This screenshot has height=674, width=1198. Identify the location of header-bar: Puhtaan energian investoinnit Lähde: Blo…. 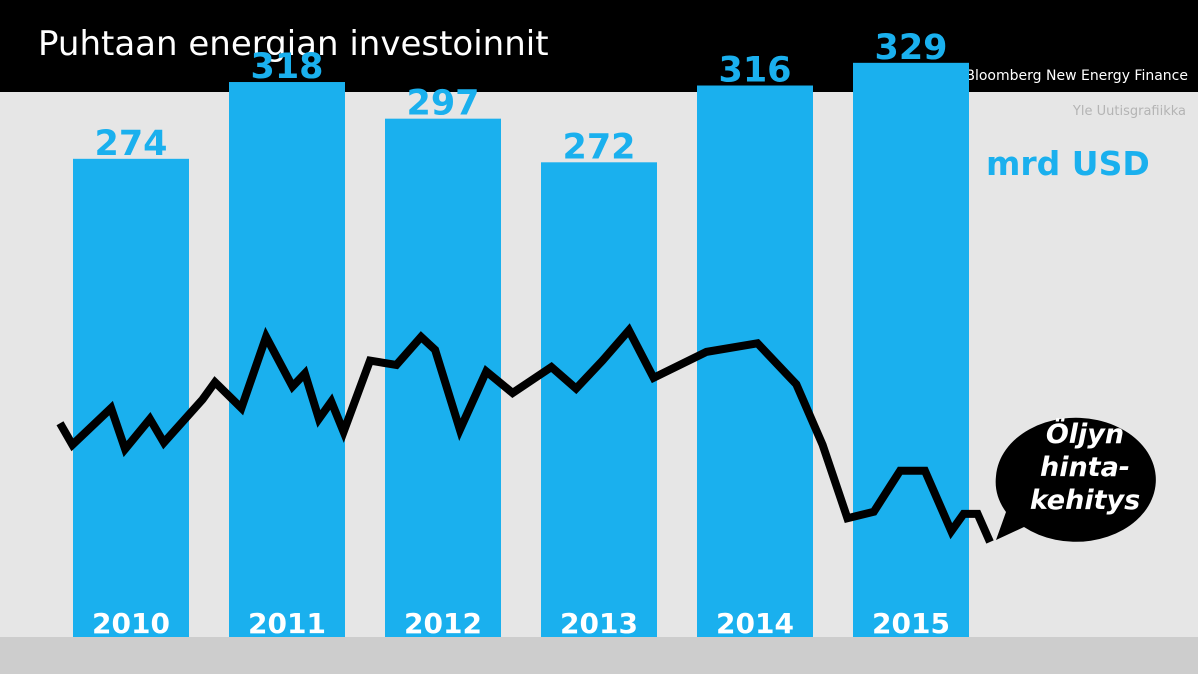
(599, 46).